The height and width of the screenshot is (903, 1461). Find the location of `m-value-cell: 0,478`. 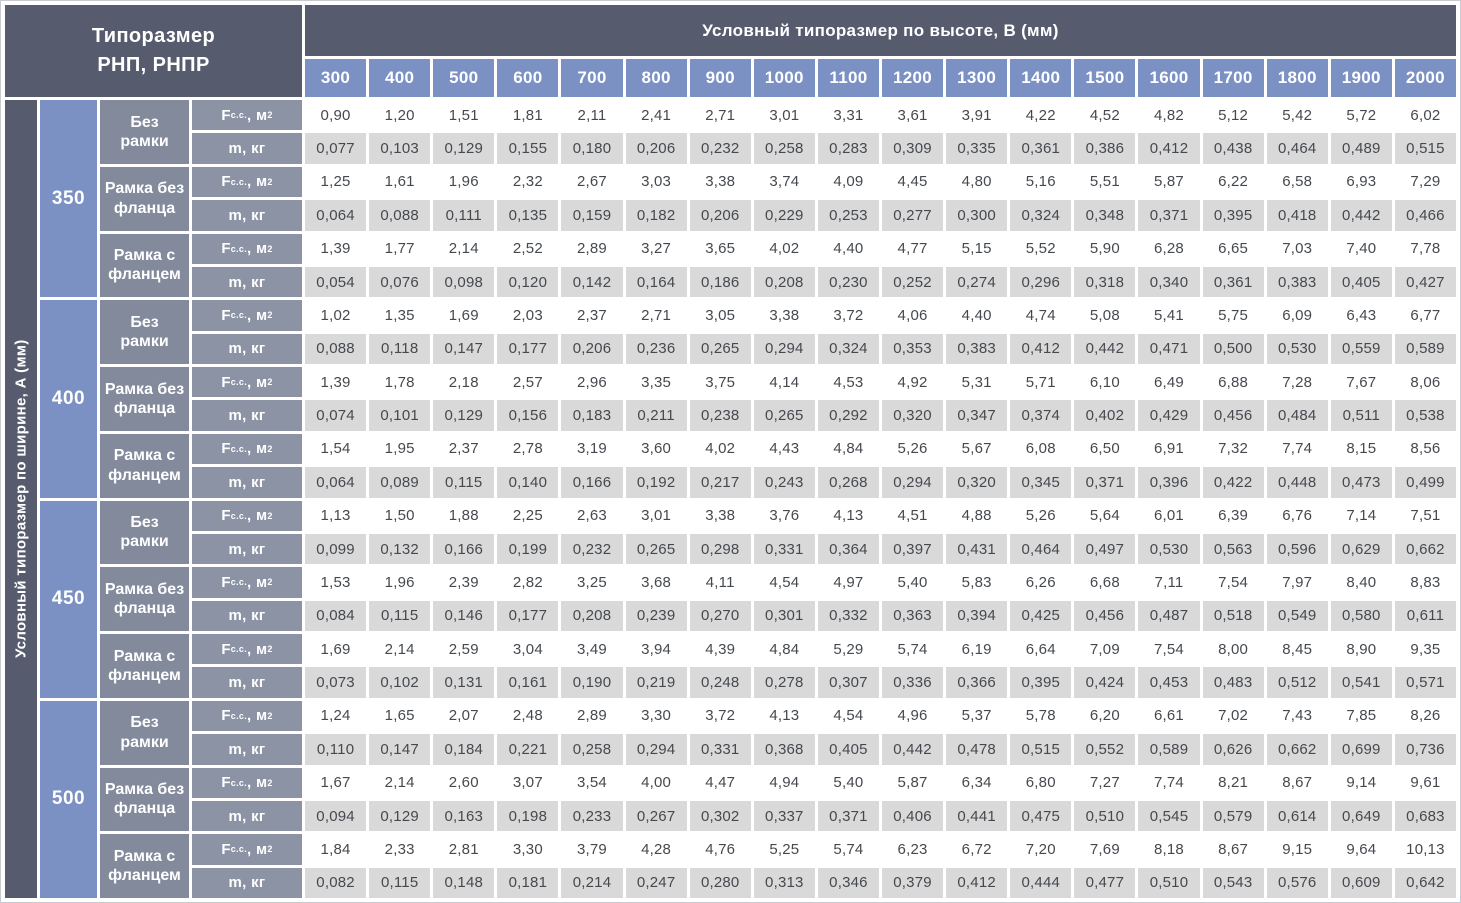

m-value-cell: 0,478 is located at coordinates (977, 749).